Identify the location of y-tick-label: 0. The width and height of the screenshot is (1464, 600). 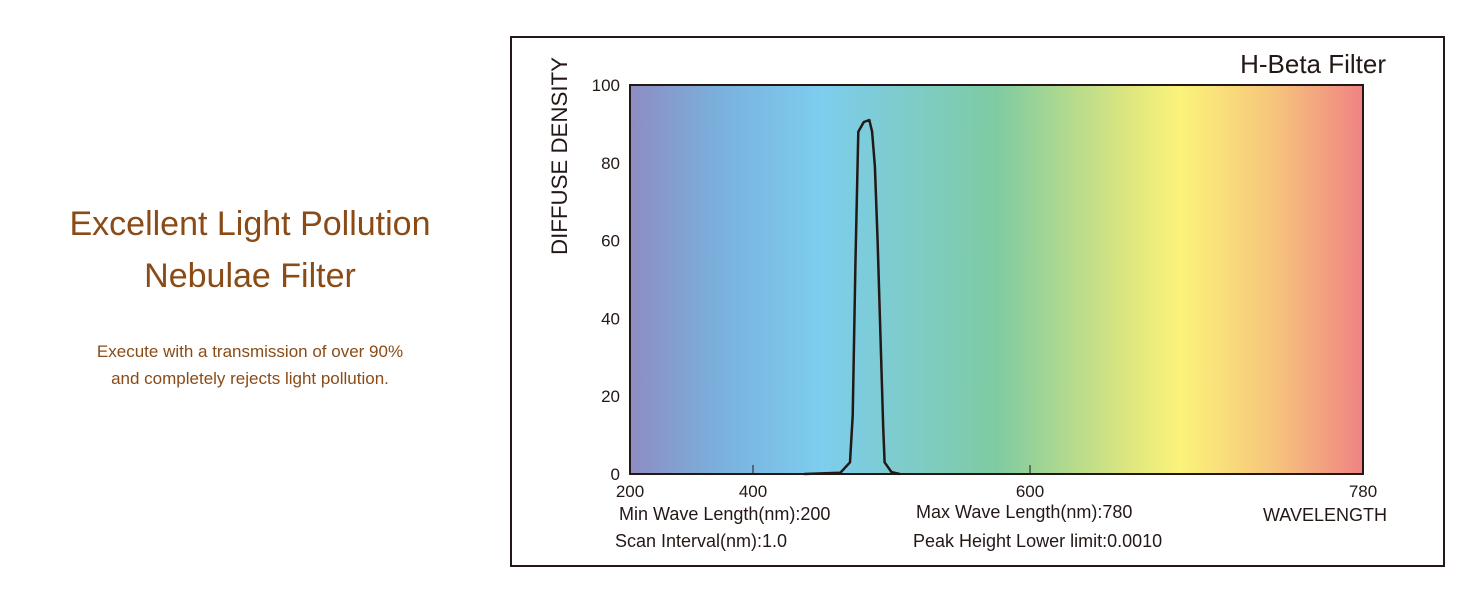
(615, 474).